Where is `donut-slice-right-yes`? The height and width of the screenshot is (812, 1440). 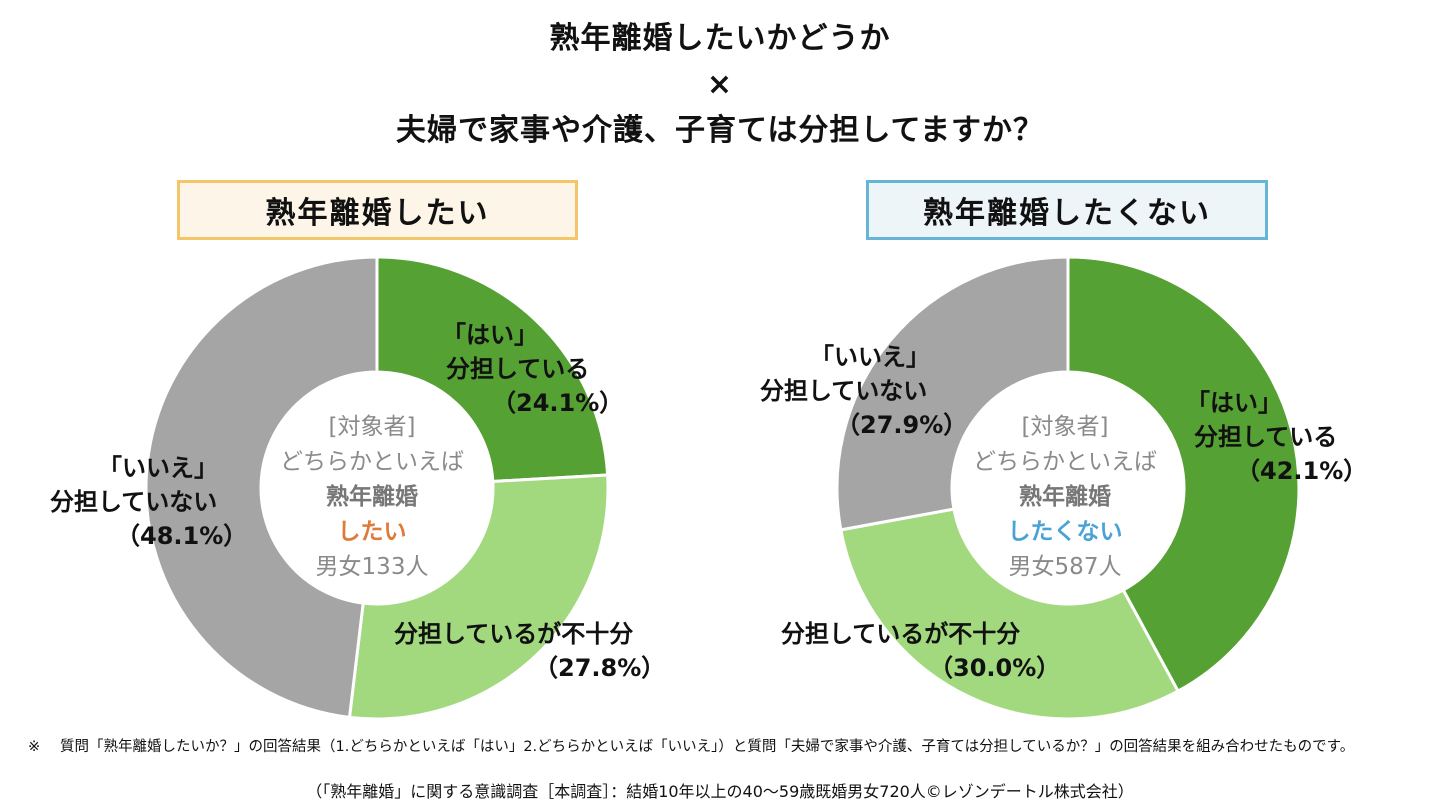 donut-slice-right-yes is located at coordinates (1183, 474).